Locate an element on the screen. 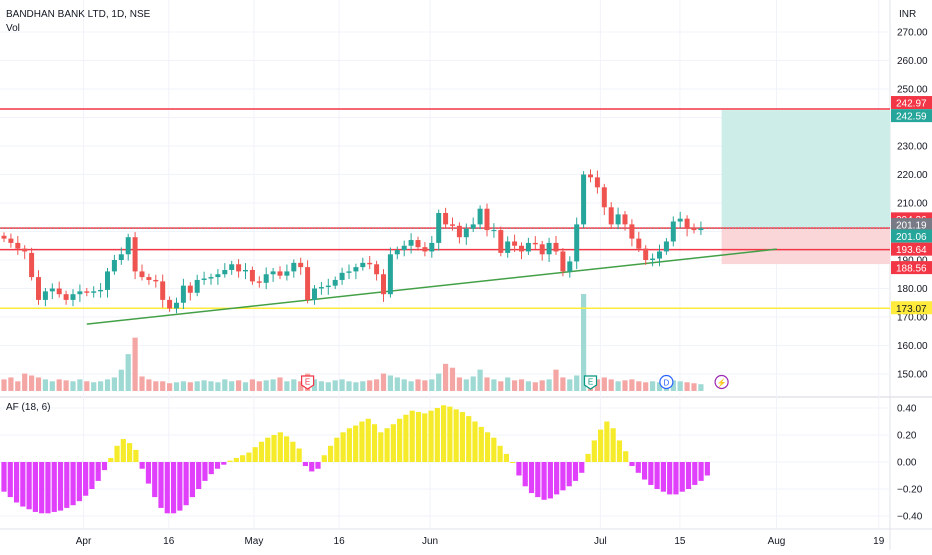  event-marker-earn-red: E is located at coordinates (308, 382).